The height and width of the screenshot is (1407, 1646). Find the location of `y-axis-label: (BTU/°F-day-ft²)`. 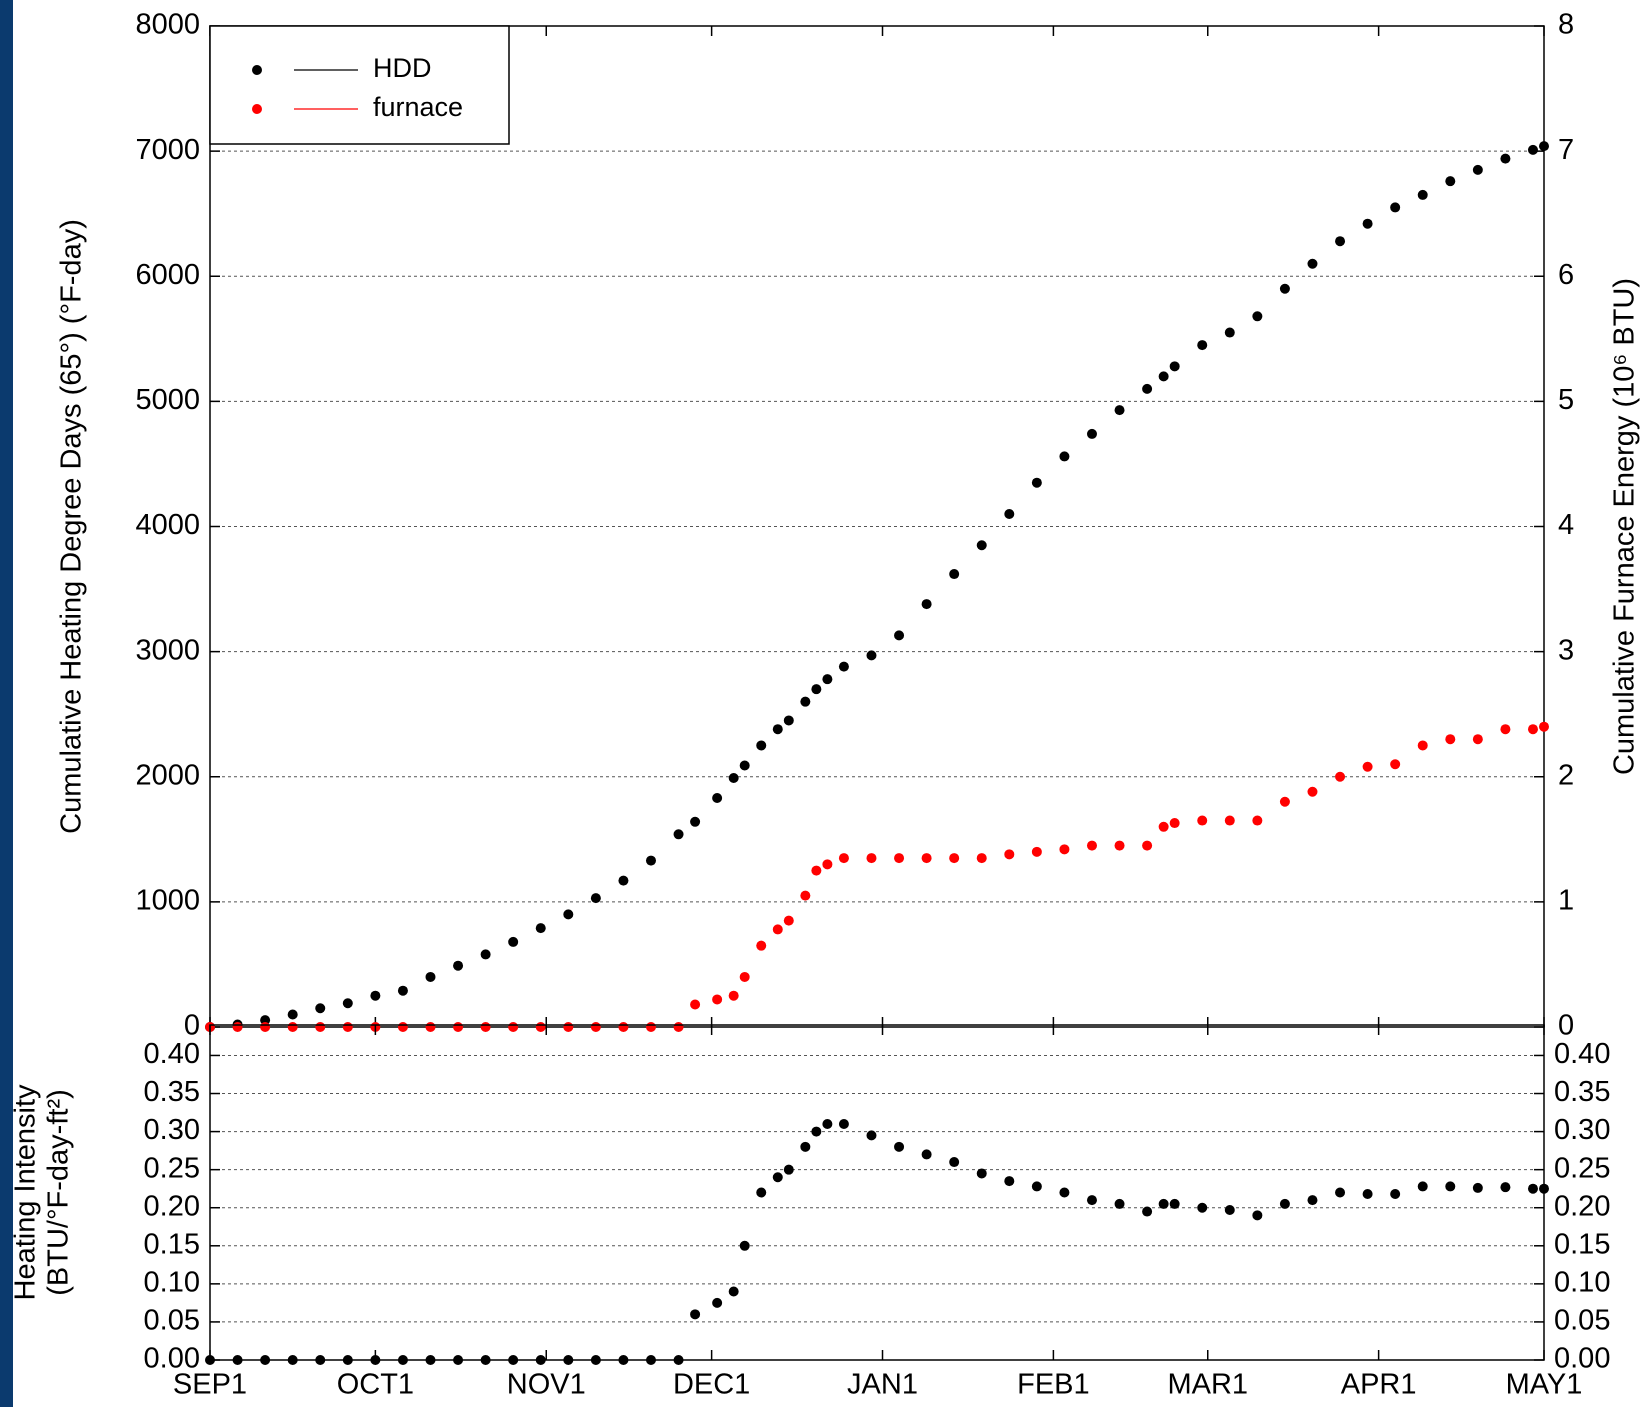

y-axis-label: (BTU/°F-day-ft²) is located at coordinates (59, 1192).